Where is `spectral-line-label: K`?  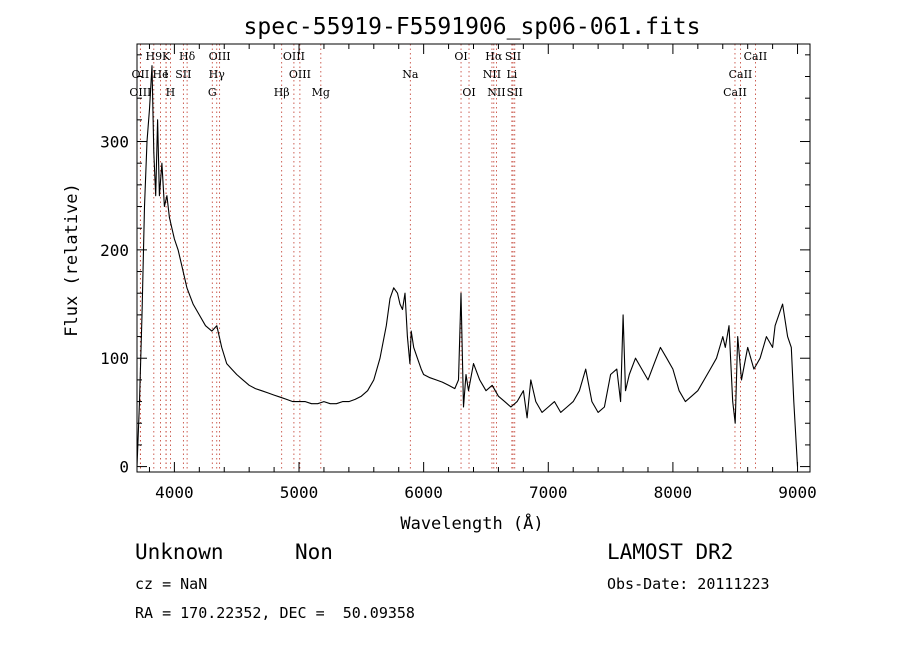
spectral-line-label: K is located at coordinates (166, 56).